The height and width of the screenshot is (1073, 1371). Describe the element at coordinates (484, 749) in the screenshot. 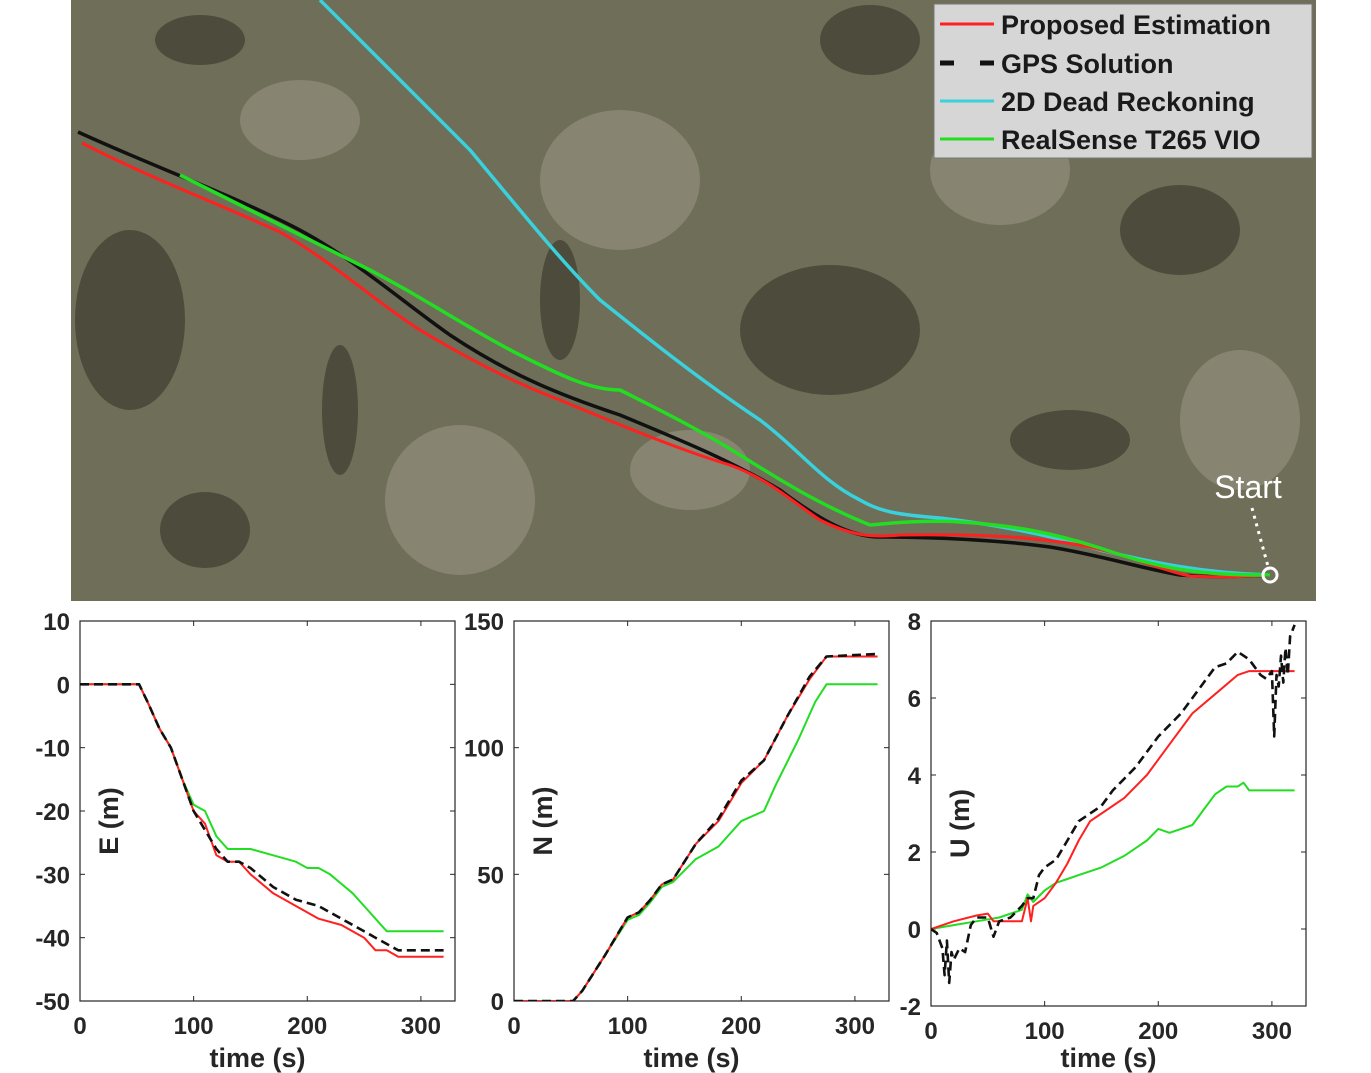

I see `y-tick-label: 100` at that location.